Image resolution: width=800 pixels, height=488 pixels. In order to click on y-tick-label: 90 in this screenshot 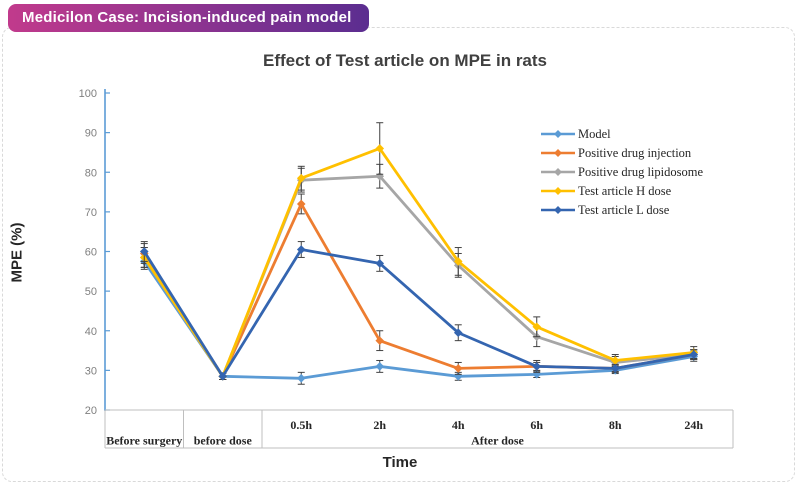, I will do `click(91, 134)`.